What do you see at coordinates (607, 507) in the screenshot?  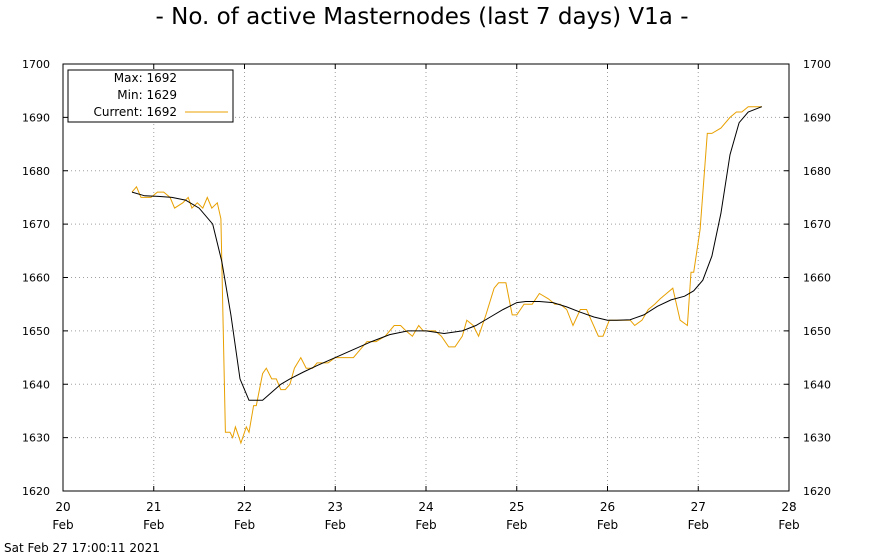 I see `x-tick-label-day: 26` at bounding box center [607, 507].